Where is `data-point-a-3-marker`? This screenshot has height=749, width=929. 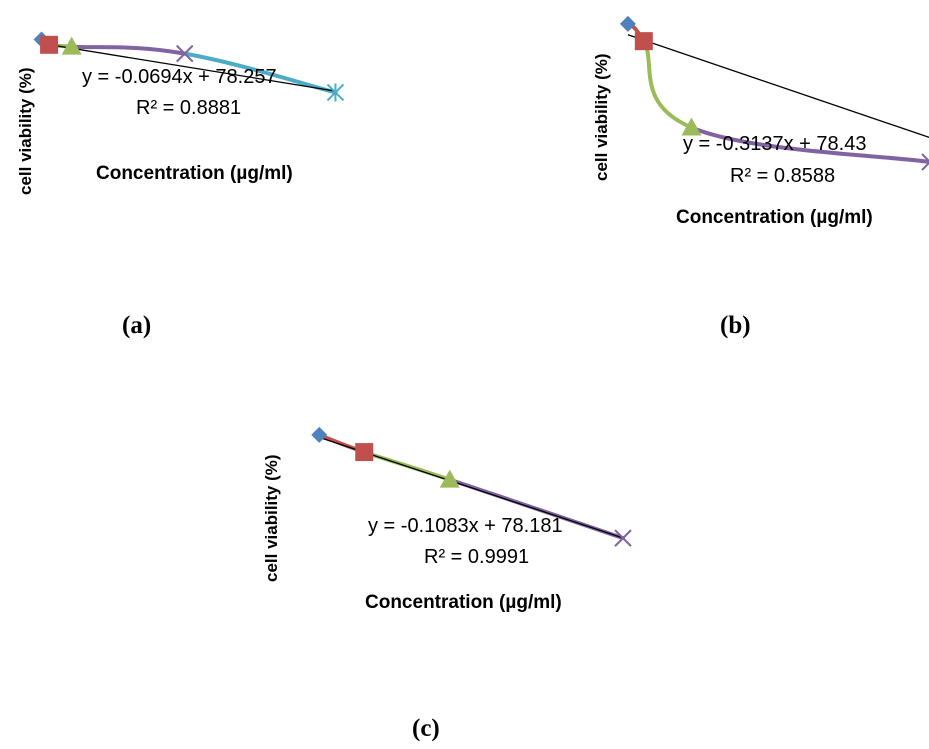 data-point-a-3-marker is located at coordinates (71, 45).